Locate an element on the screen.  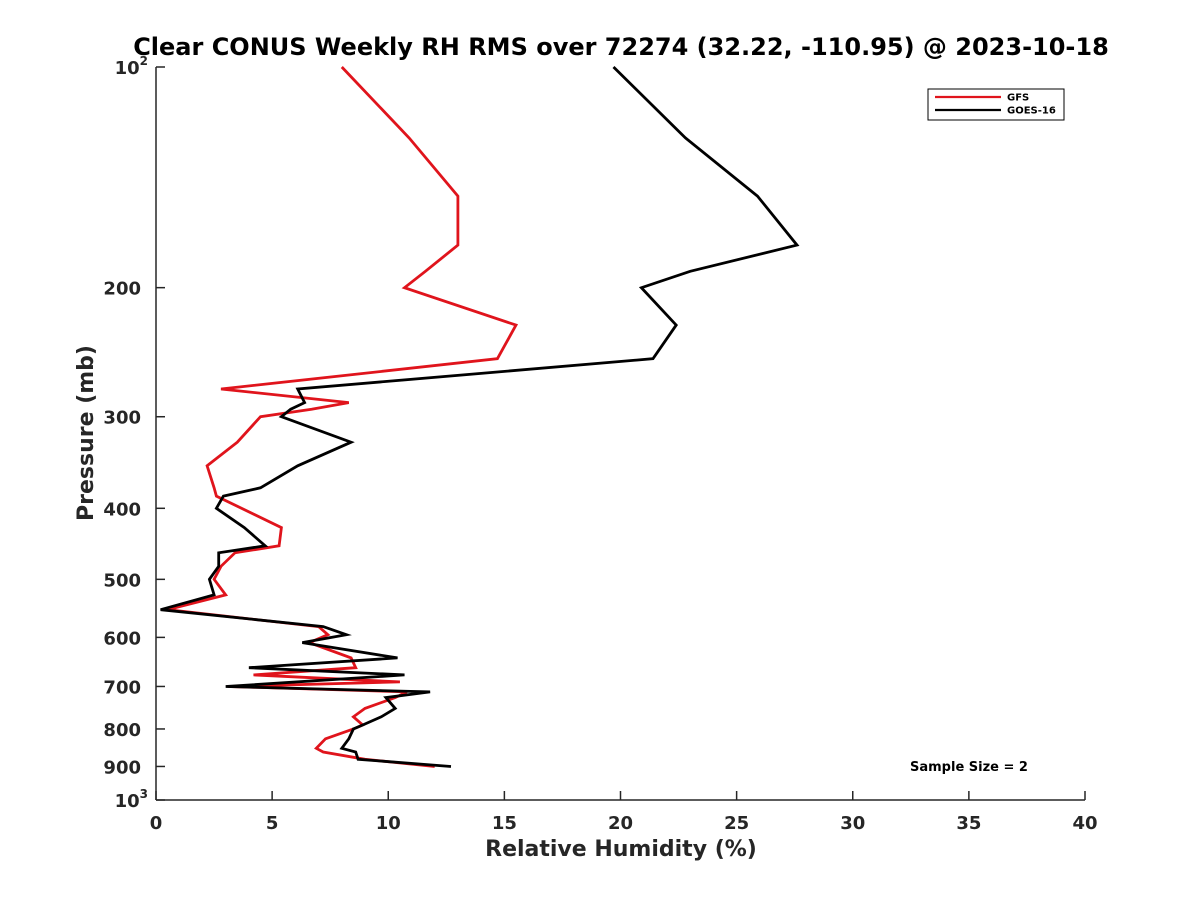
x-tick-label: 35 is located at coordinates (968, 823).